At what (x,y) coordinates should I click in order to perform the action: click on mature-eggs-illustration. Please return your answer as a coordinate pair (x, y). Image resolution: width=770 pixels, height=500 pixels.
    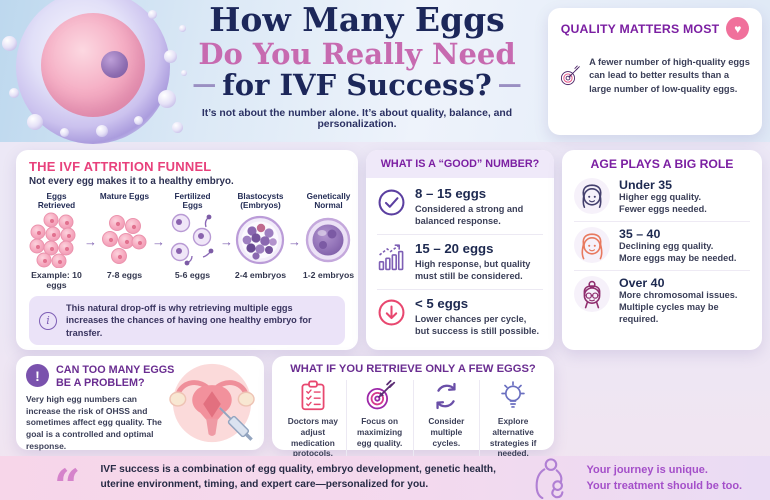
    Looking at the image, I should click on (124, 239).